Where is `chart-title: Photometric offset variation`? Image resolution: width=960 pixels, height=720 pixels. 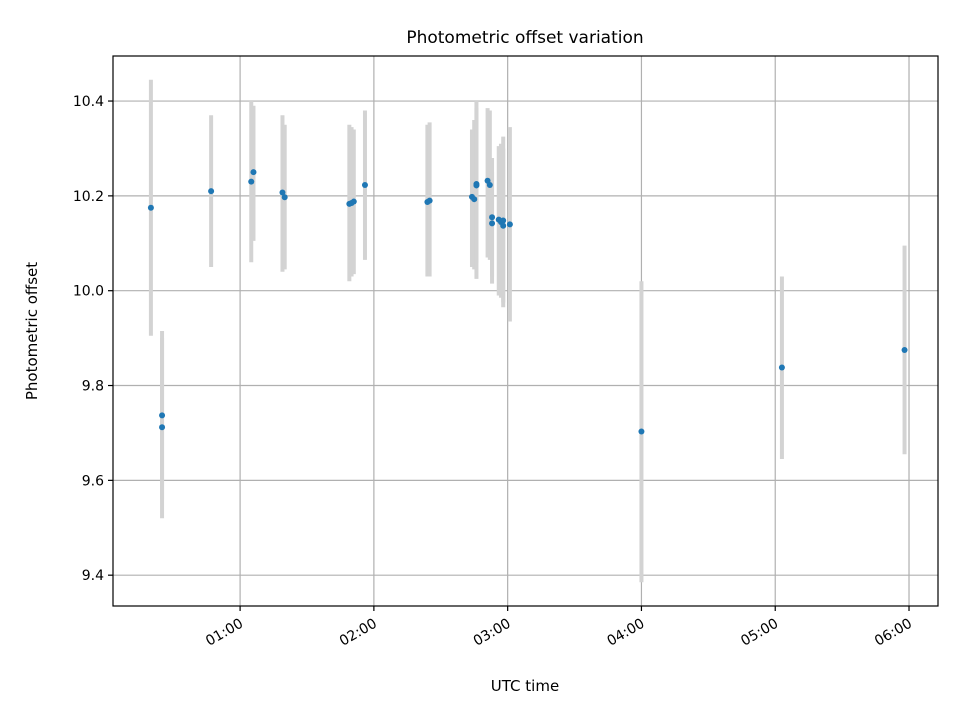 chart-title: Photometric offset variation is located at coordinates (524, 38).